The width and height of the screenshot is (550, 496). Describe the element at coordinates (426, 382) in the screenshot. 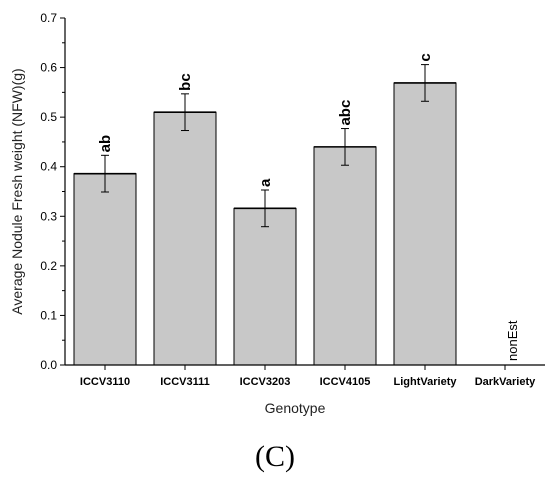

I see `x-tick-label: LightVariety` at that location.